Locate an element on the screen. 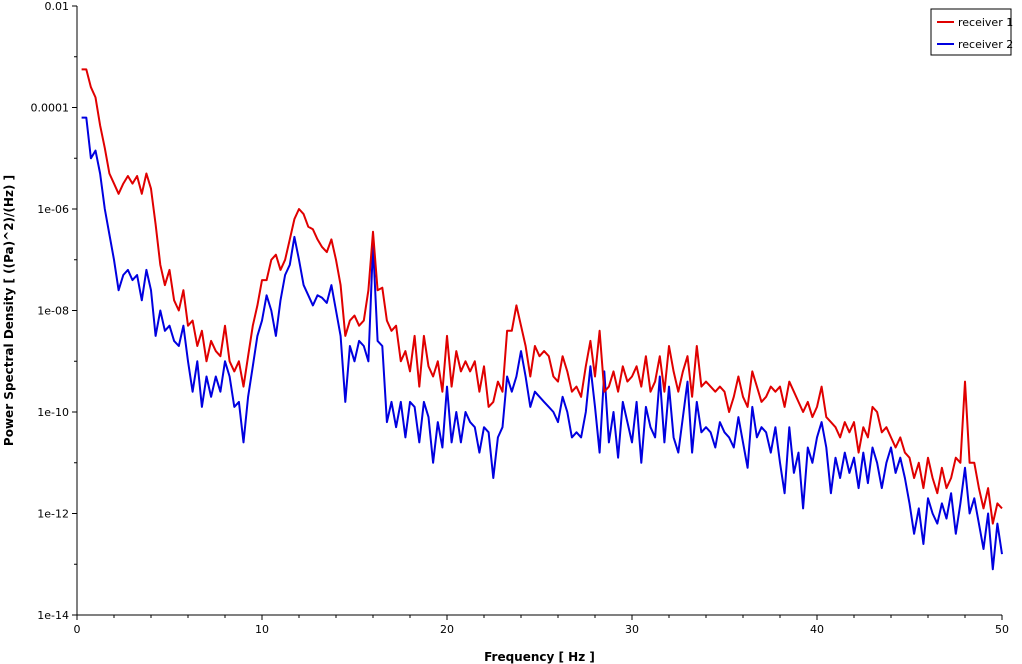  legend-box is located at coordinates (971, 32).